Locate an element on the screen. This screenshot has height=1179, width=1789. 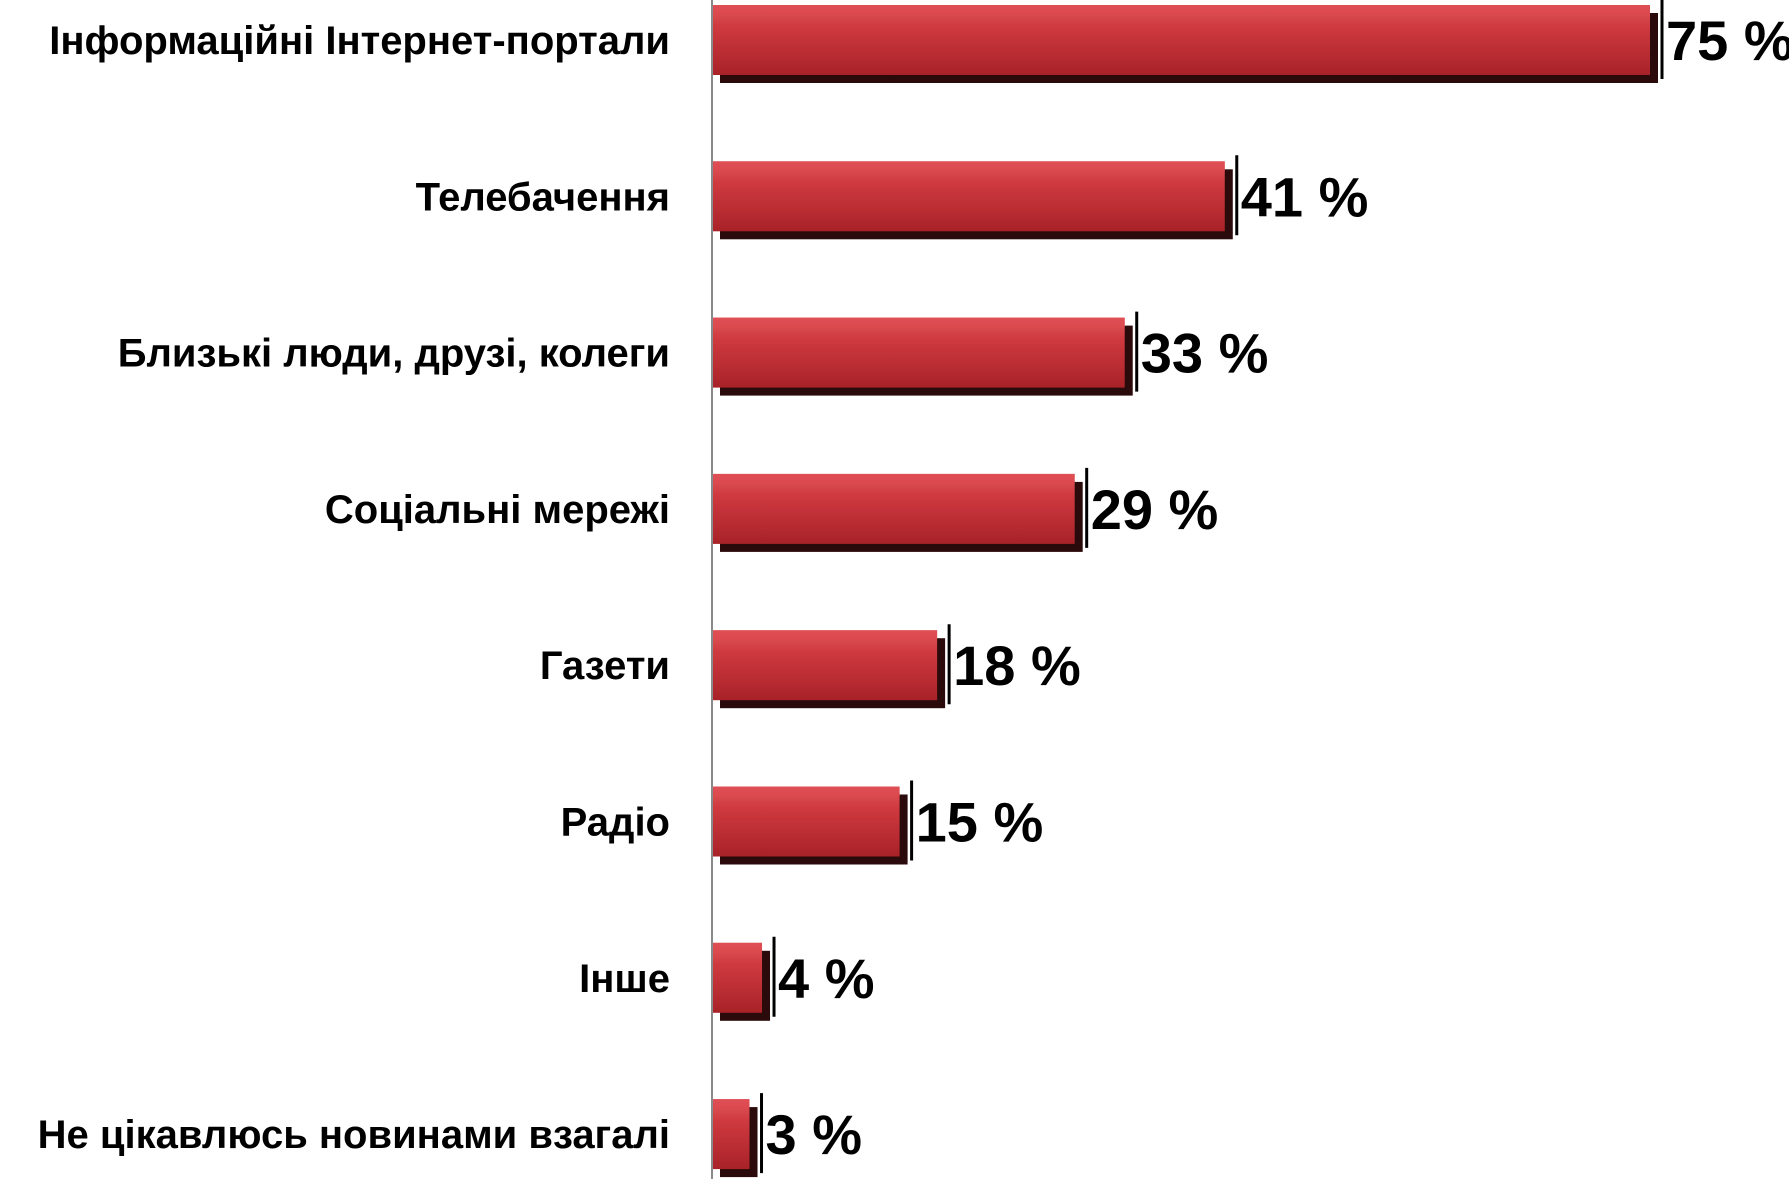
category-label: Радіо is located at coordinates (615, 823).